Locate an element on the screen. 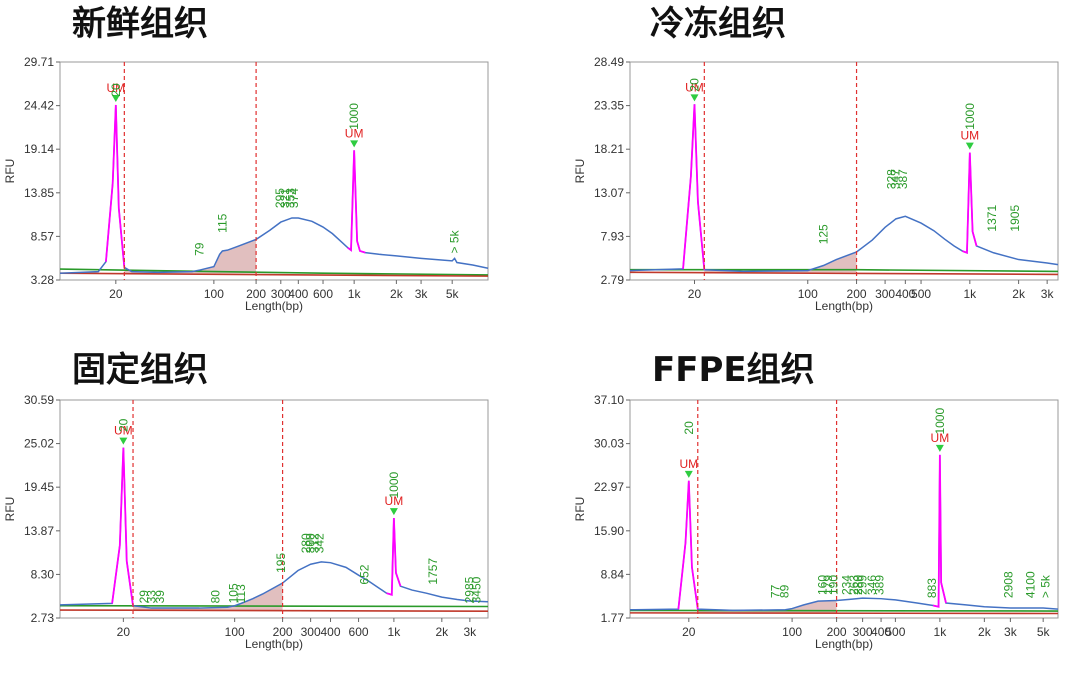 Image resolution: width=1080 pixels, height=673 pixels. panel-title-fresh: 新鲜组织 is located at coordinates (140, 24).